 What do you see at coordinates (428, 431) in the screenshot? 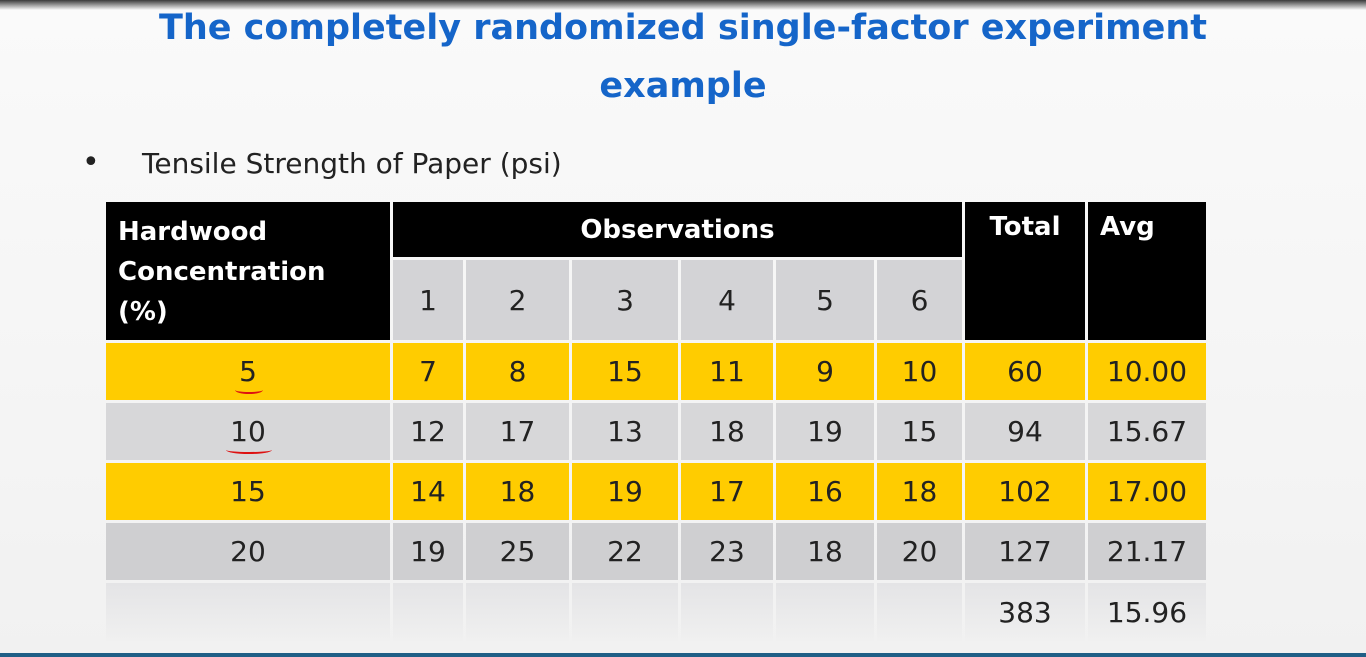
I see `obs-cell: 12` at bounding box center [428, 431].